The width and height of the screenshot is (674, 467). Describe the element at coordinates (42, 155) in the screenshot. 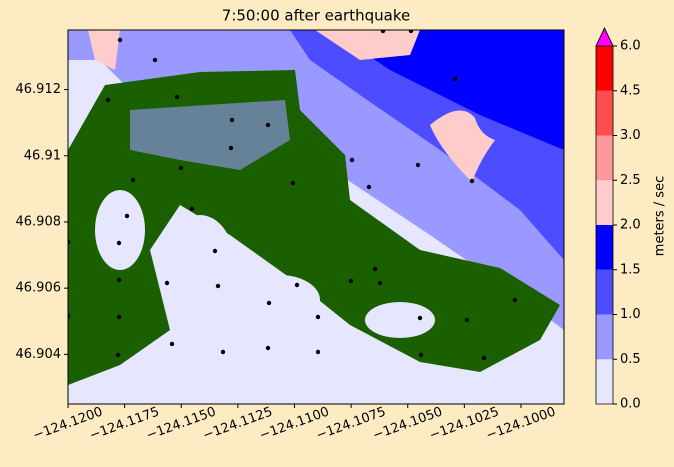

I see `y-tick-label: 46.91` at that location.